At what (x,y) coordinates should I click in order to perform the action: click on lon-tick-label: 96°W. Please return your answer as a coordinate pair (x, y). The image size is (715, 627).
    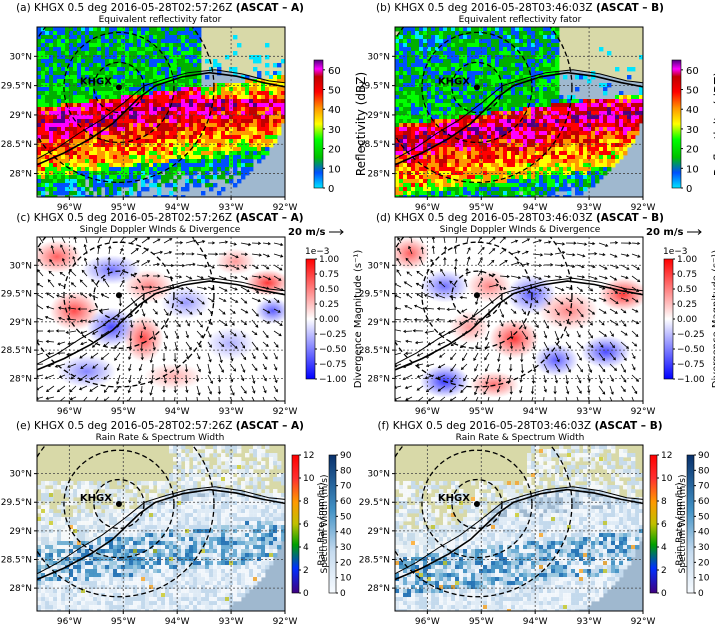
    Looking at the image, I should click on (69, 412).